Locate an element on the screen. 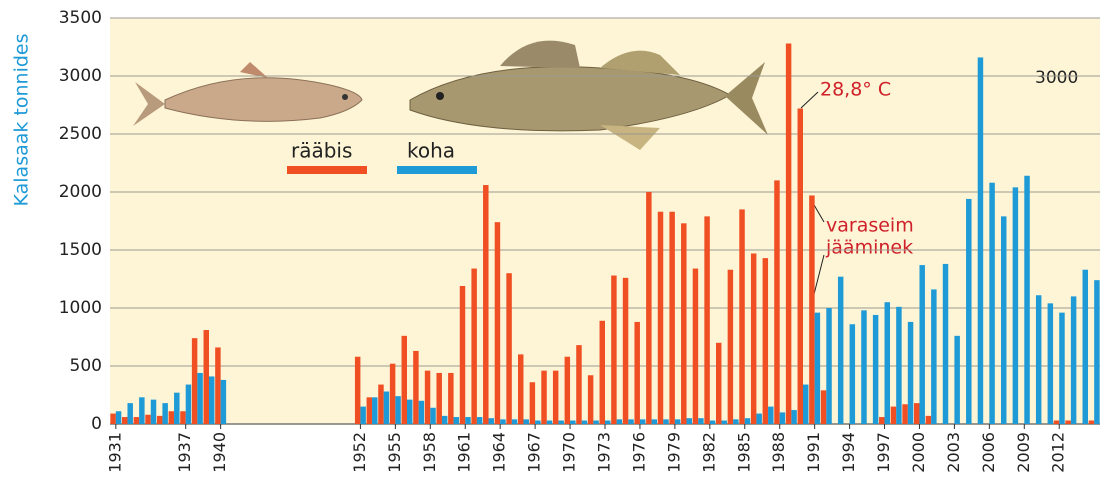 Image resolution: width=1102 pixels, height=492 pixels. y-tick-label: 500 is located at coordinates (86, 366).